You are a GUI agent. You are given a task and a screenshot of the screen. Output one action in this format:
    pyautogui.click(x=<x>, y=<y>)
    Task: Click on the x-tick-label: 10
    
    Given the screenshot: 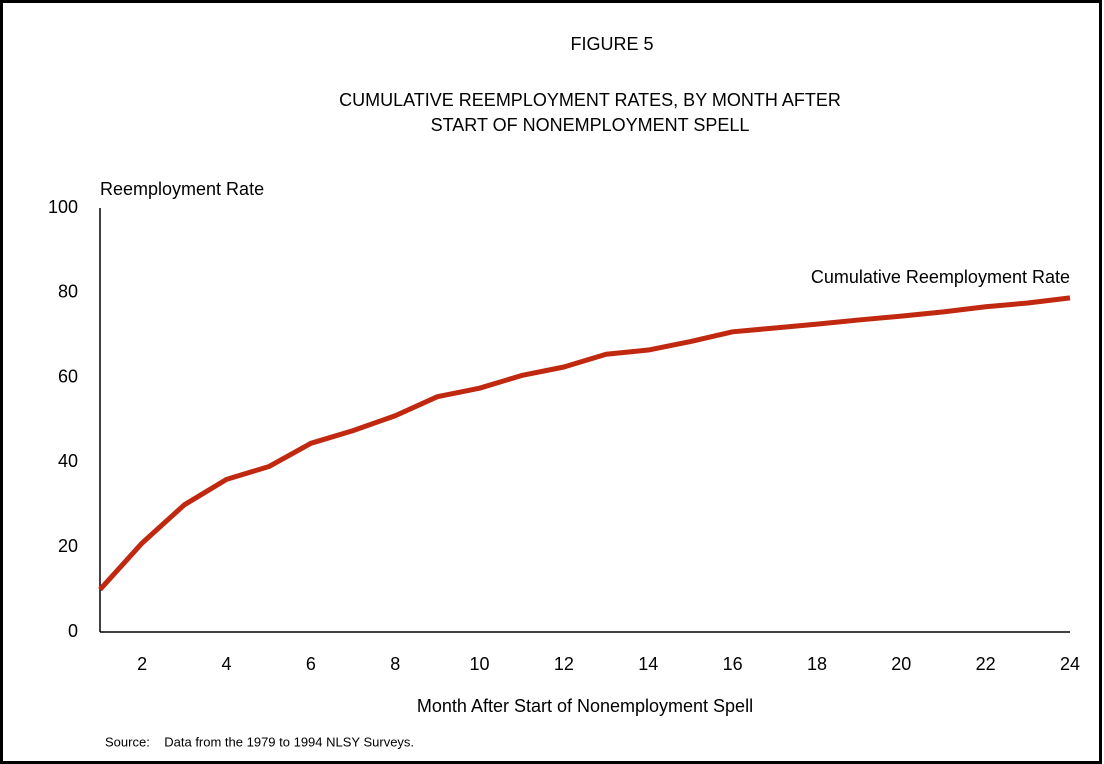 What is the action you would take?
    pyautogui.click(x=480, y=664)
    